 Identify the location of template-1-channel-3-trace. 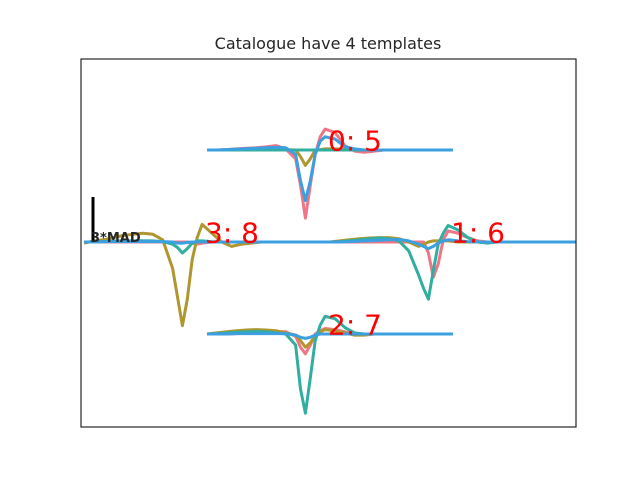
(453, 244).